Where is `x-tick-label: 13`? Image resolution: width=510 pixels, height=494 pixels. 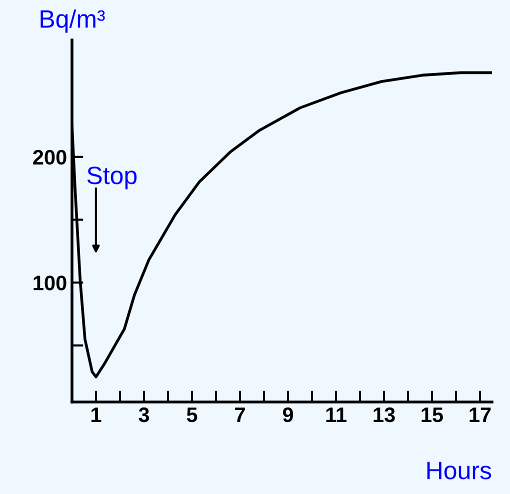 x-tick-label: 13 is located at coordinates (384, 414).